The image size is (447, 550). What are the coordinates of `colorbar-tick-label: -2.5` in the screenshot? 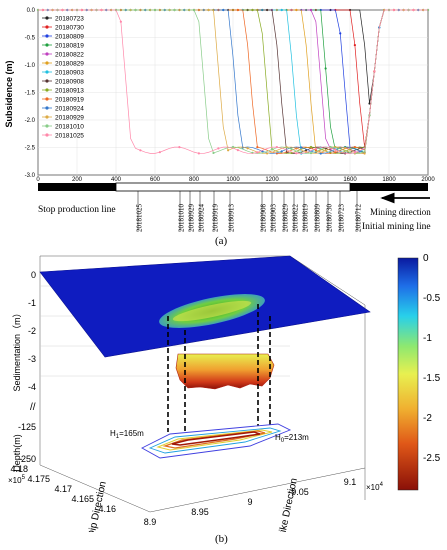 It's located at (432, 458).